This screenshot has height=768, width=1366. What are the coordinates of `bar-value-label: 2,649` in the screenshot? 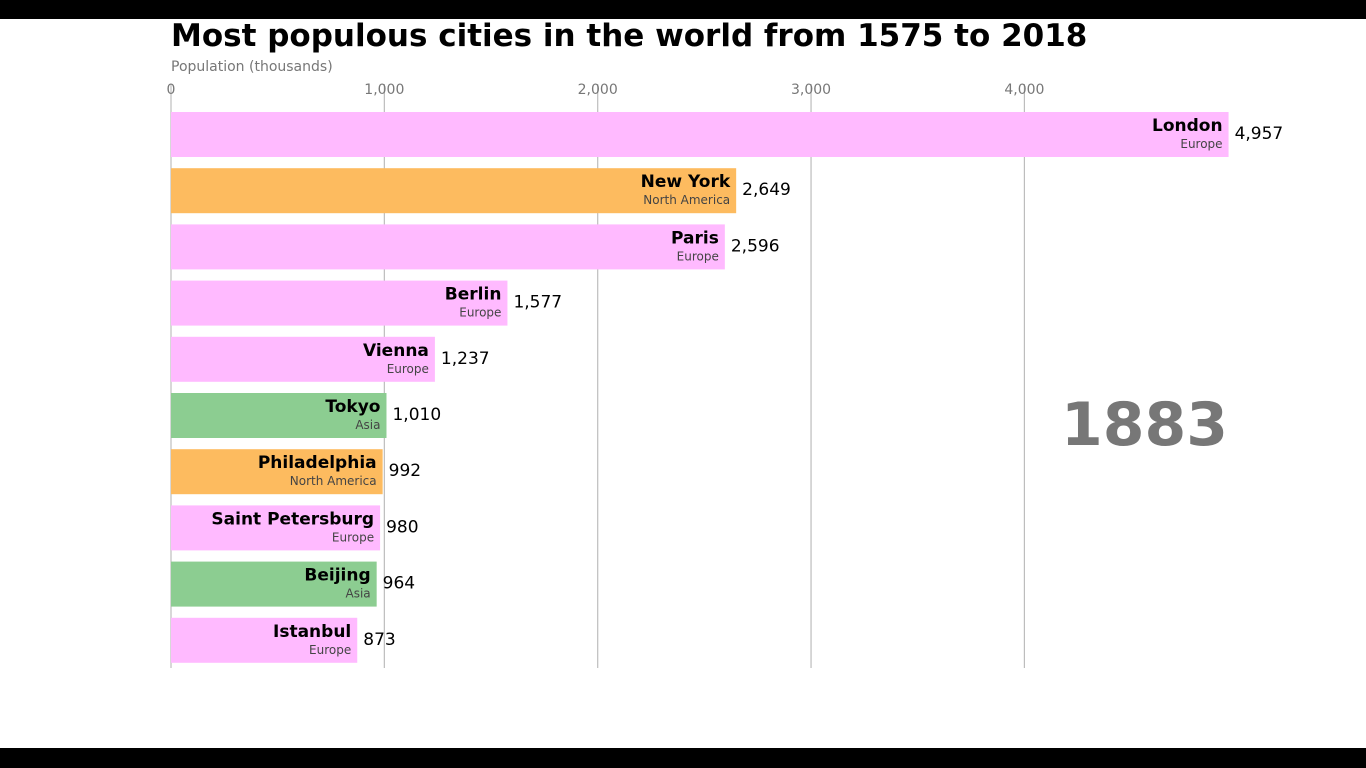 It's located at (766, 190).